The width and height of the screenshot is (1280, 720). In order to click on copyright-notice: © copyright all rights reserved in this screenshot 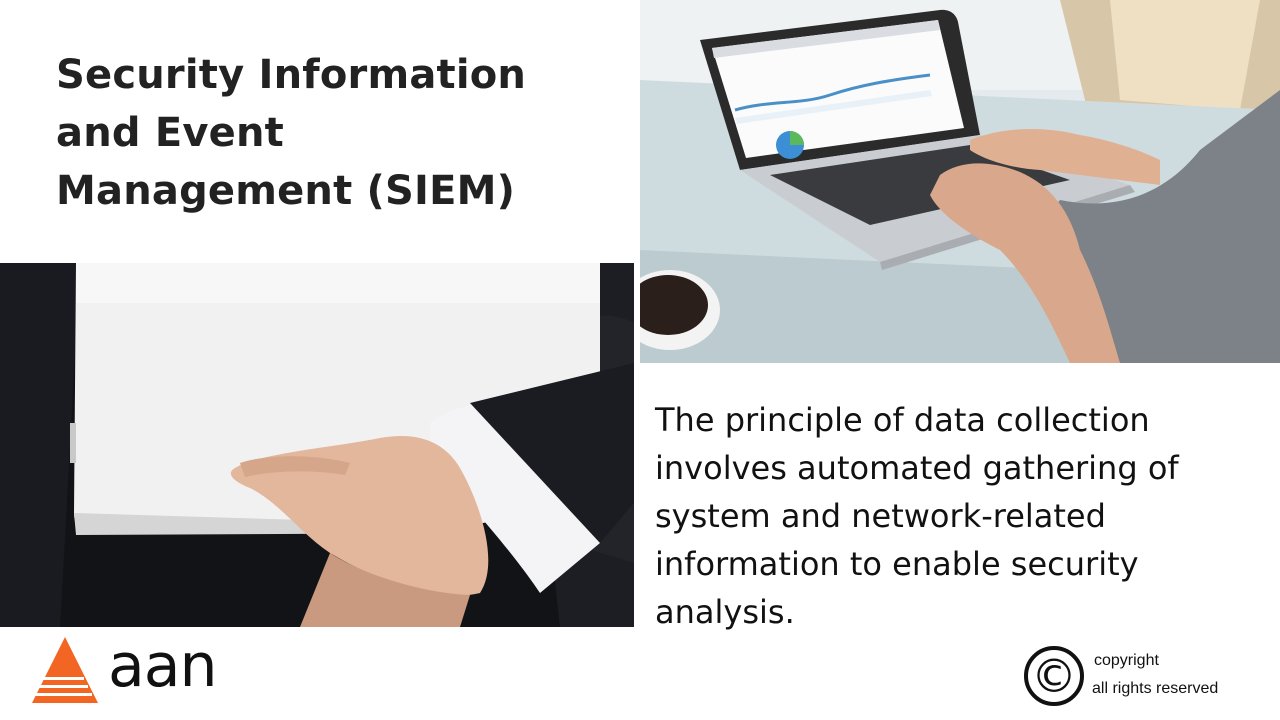, I will do `click(1144, 678)`.